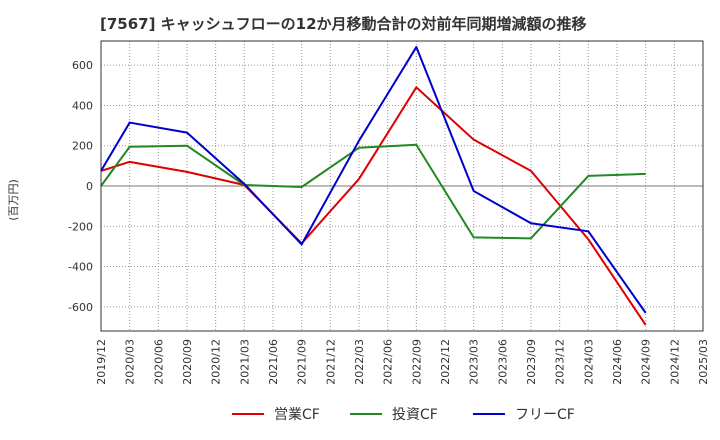  I want to click on x-tick-label: 2021/12, so click(330, 362).